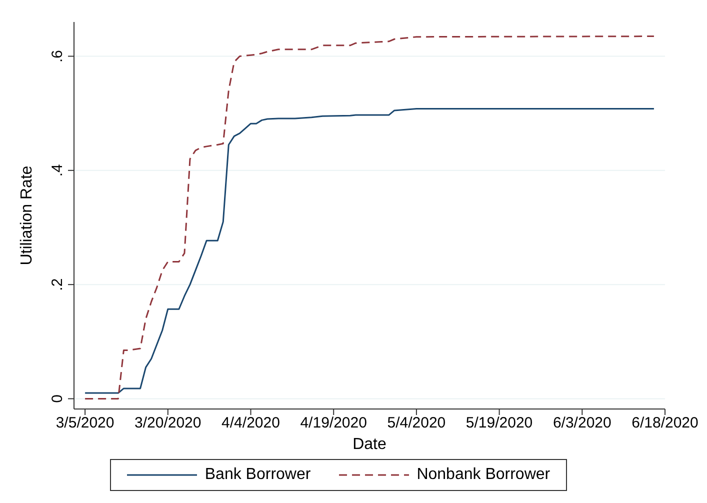 Image resolution: width=707 pixels, height=503 pixels. I want to click on x-tick-label: 6/18/2020, so click(665, 423).